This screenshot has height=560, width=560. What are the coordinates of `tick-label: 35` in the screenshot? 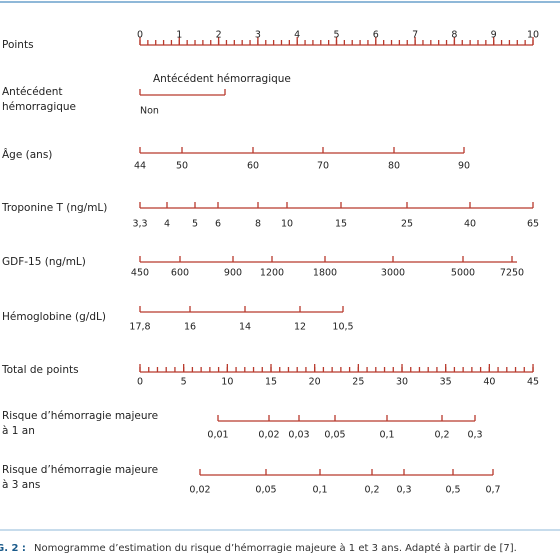 It's located at (446, 382).